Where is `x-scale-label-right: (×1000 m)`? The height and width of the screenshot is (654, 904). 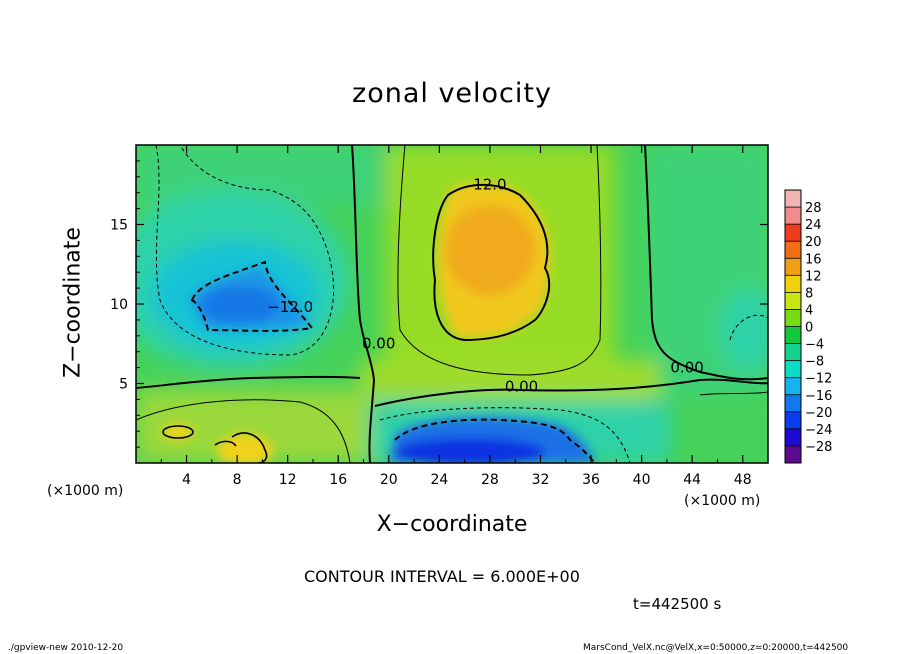 x-scale-label-right: (×1000 m) is located at coordinates (722, 501).